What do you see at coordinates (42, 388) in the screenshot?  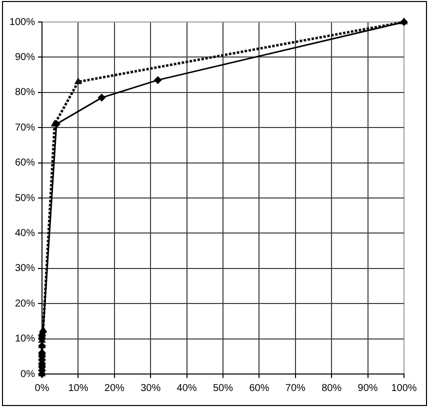 I see `x-tick-label: 0%` at bounding box center [42, 388].